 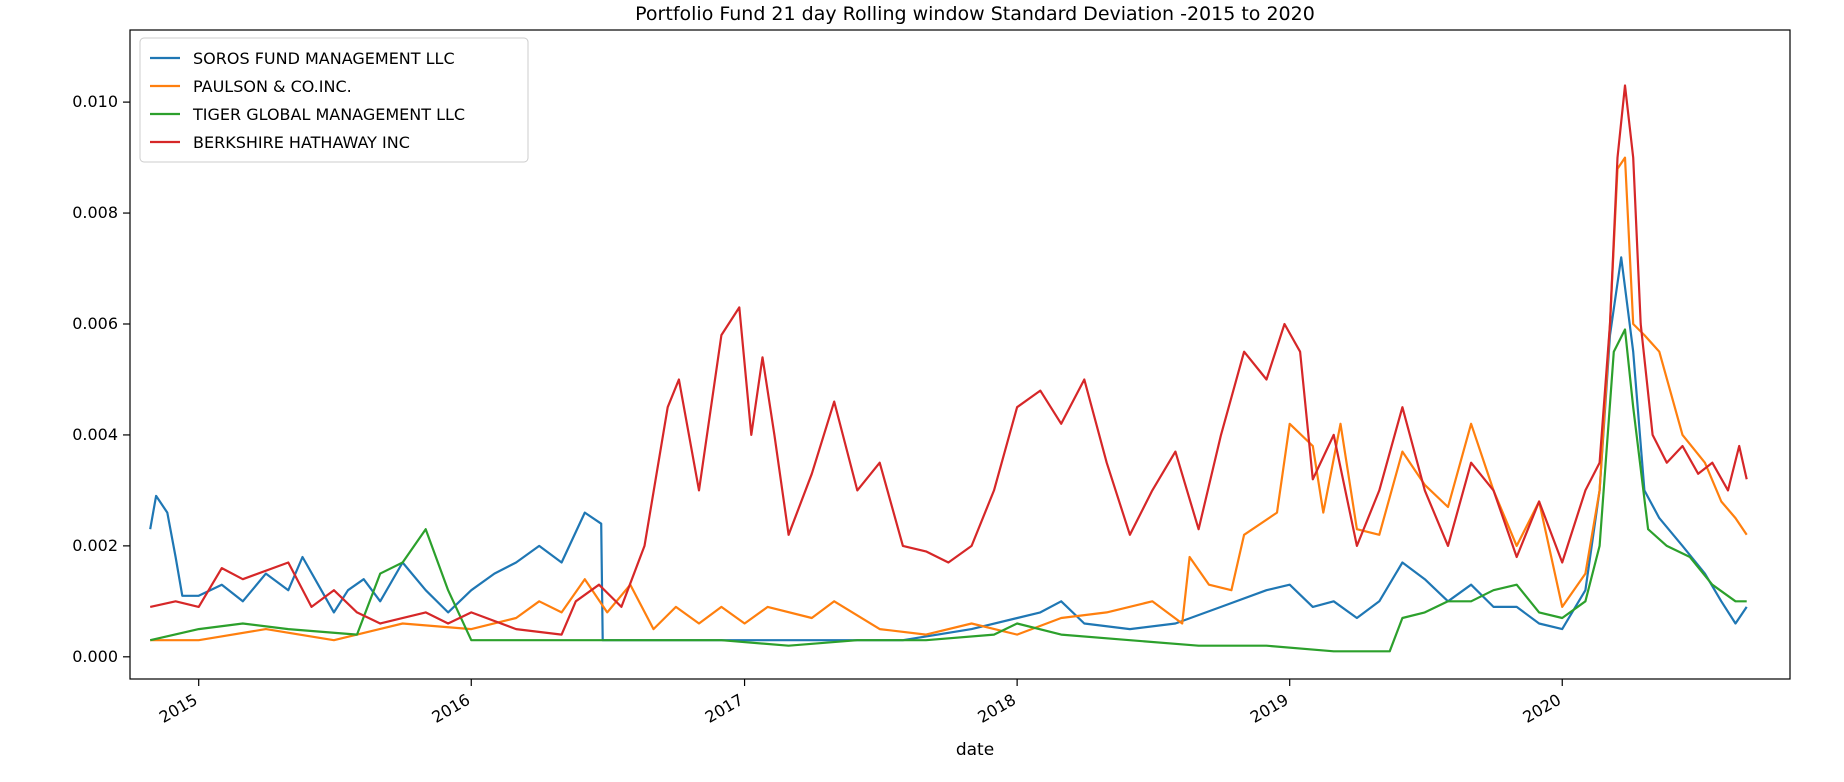 What do you see at coordinates (975, 750) in the screenshot?
I see `x-axis-label: date` at bounding box center [975, 750].